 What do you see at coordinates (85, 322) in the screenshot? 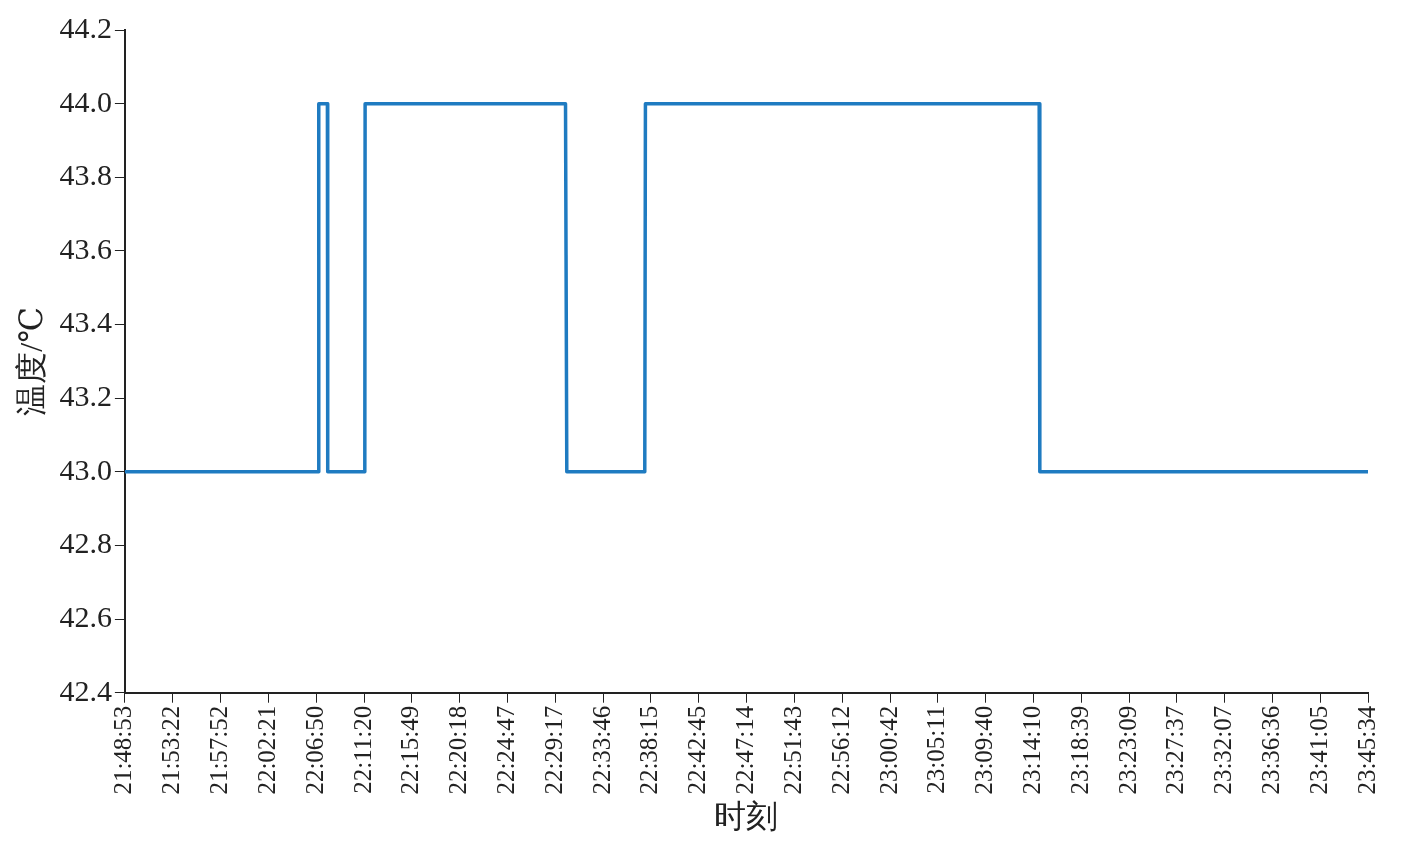
I see `y-tick-label: 43.4` at bounding box center [85, 322].